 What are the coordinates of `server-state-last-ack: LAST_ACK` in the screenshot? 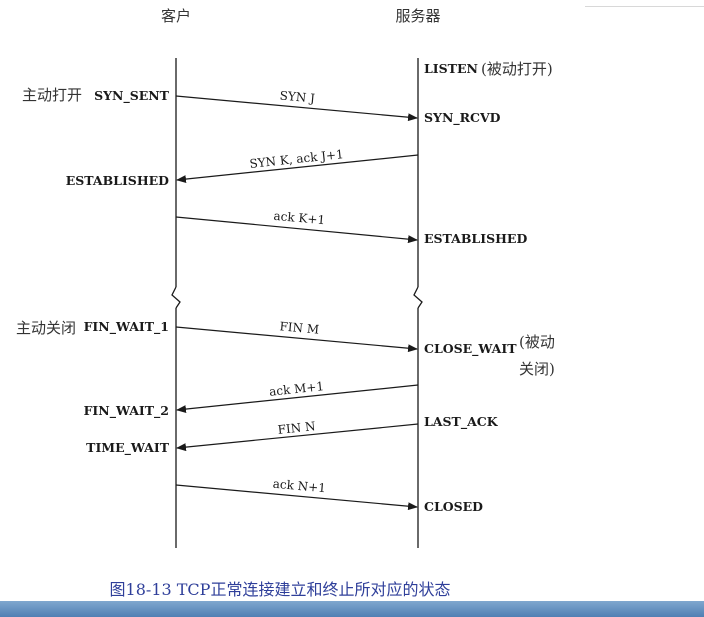 It's located at (461, 422).